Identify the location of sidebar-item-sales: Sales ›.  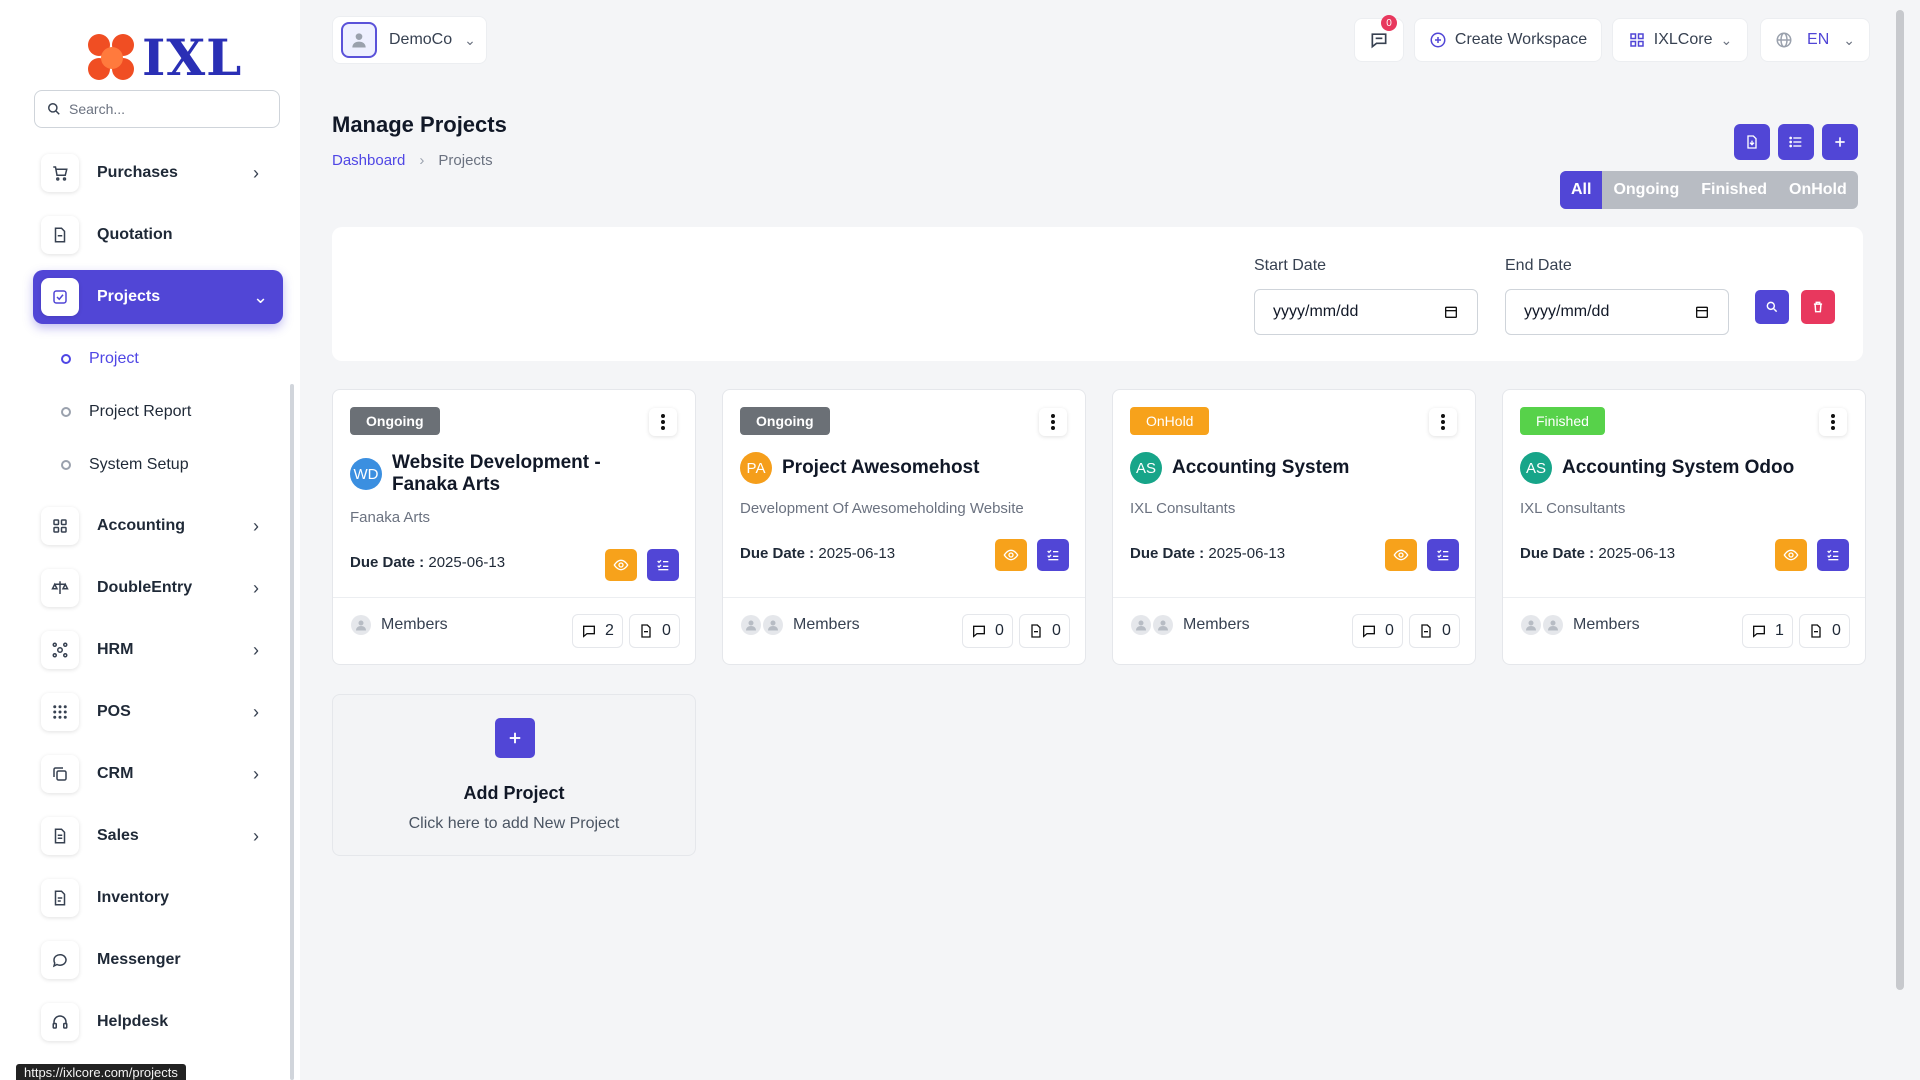
(158, 836).